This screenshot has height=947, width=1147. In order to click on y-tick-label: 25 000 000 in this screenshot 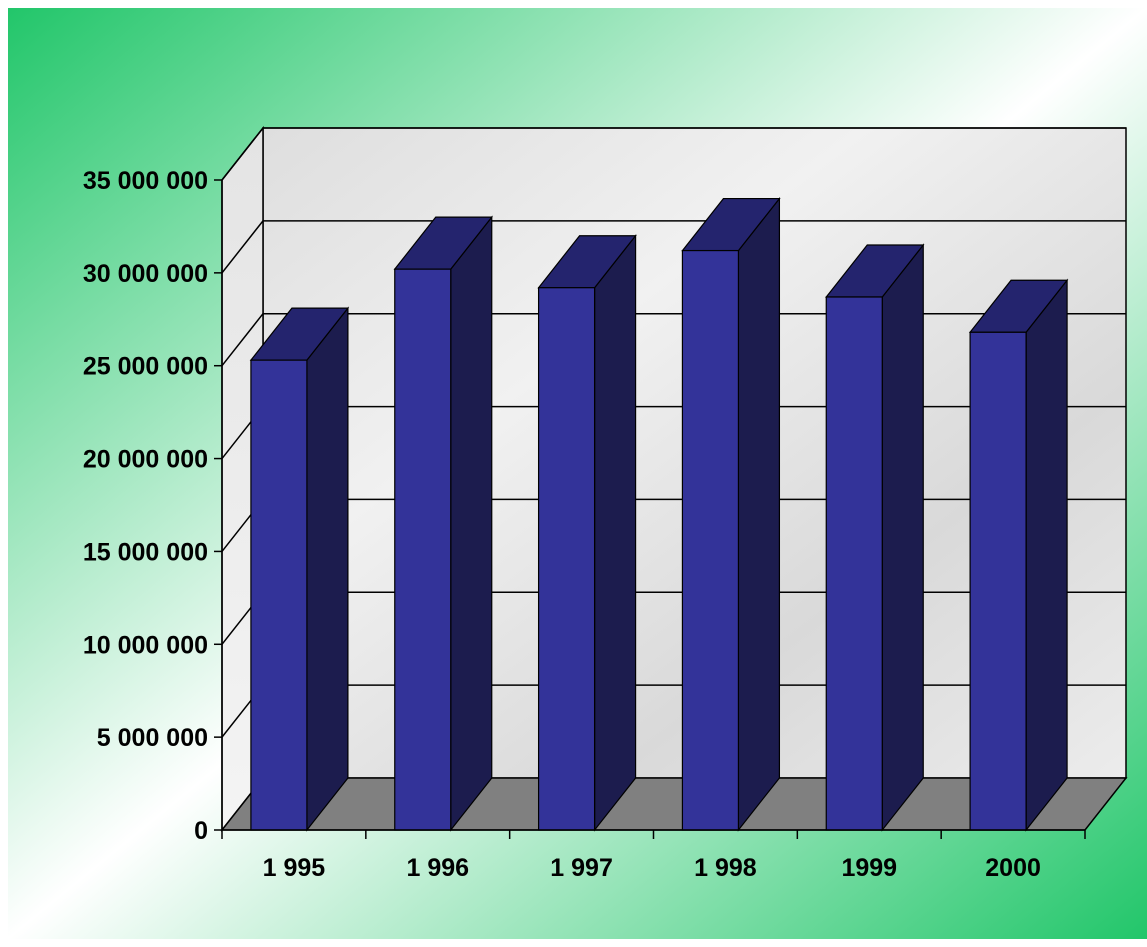, I will do `click(145, 367)`.